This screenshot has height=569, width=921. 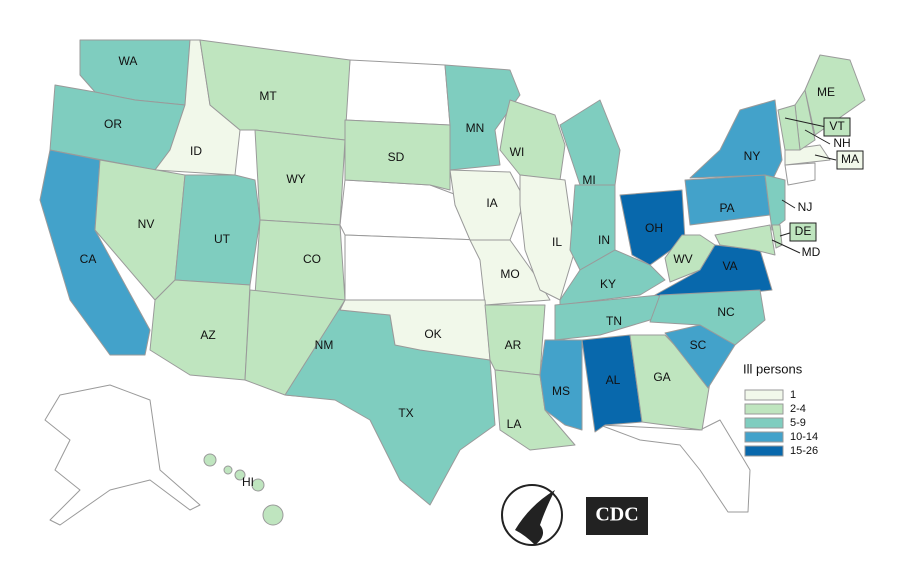 What do you see at coordinates (613, 380) in the screenshot?
I see `state-label: AL` at bounding box center [613, 380].